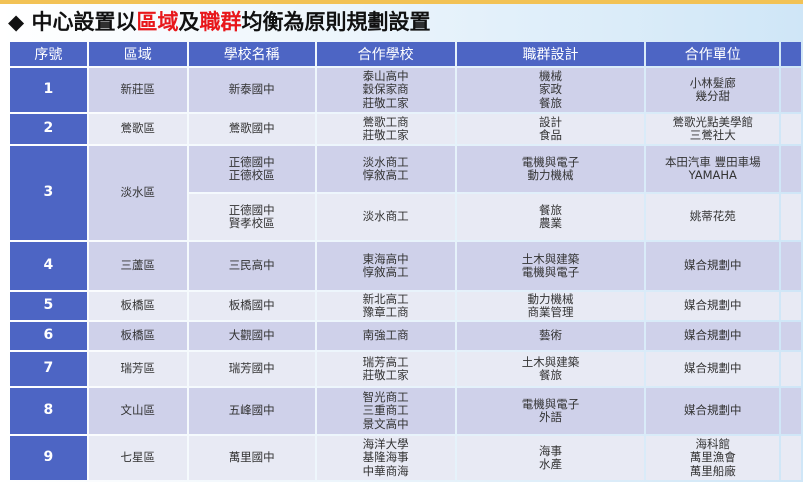 The image size is (803, 482). Describe the element at coordinates (251, 217) in the screenshot. I see `school-cell: 正德國中 賢孝校區` at that location.